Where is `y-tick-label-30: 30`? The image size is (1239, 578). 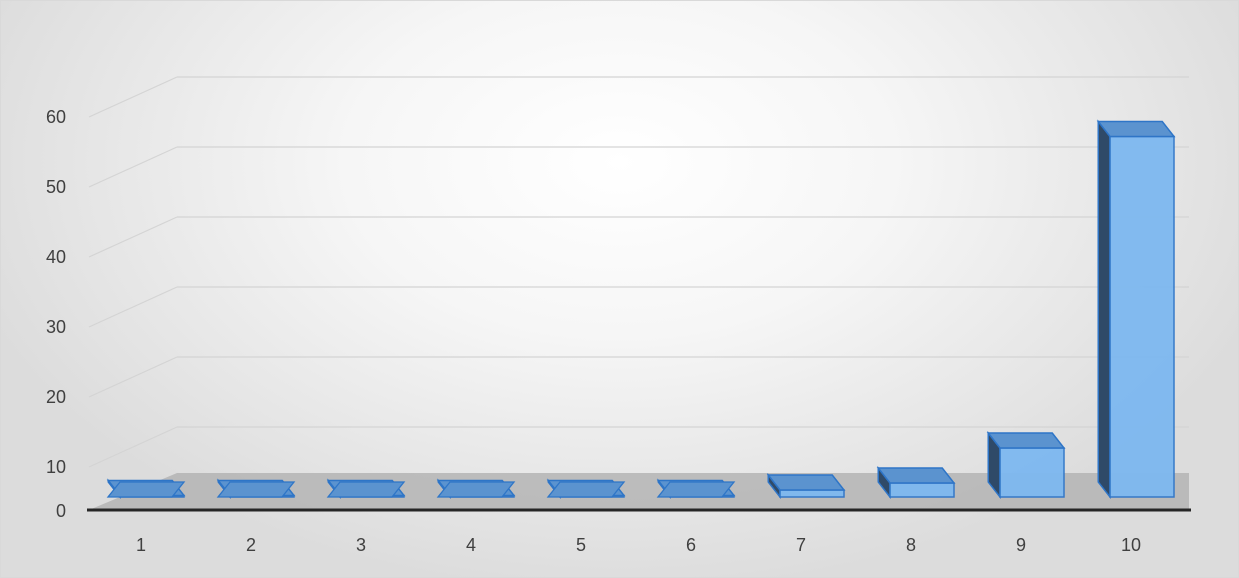 y-tick-label-30: 30 is located at coordinates (56, 327).